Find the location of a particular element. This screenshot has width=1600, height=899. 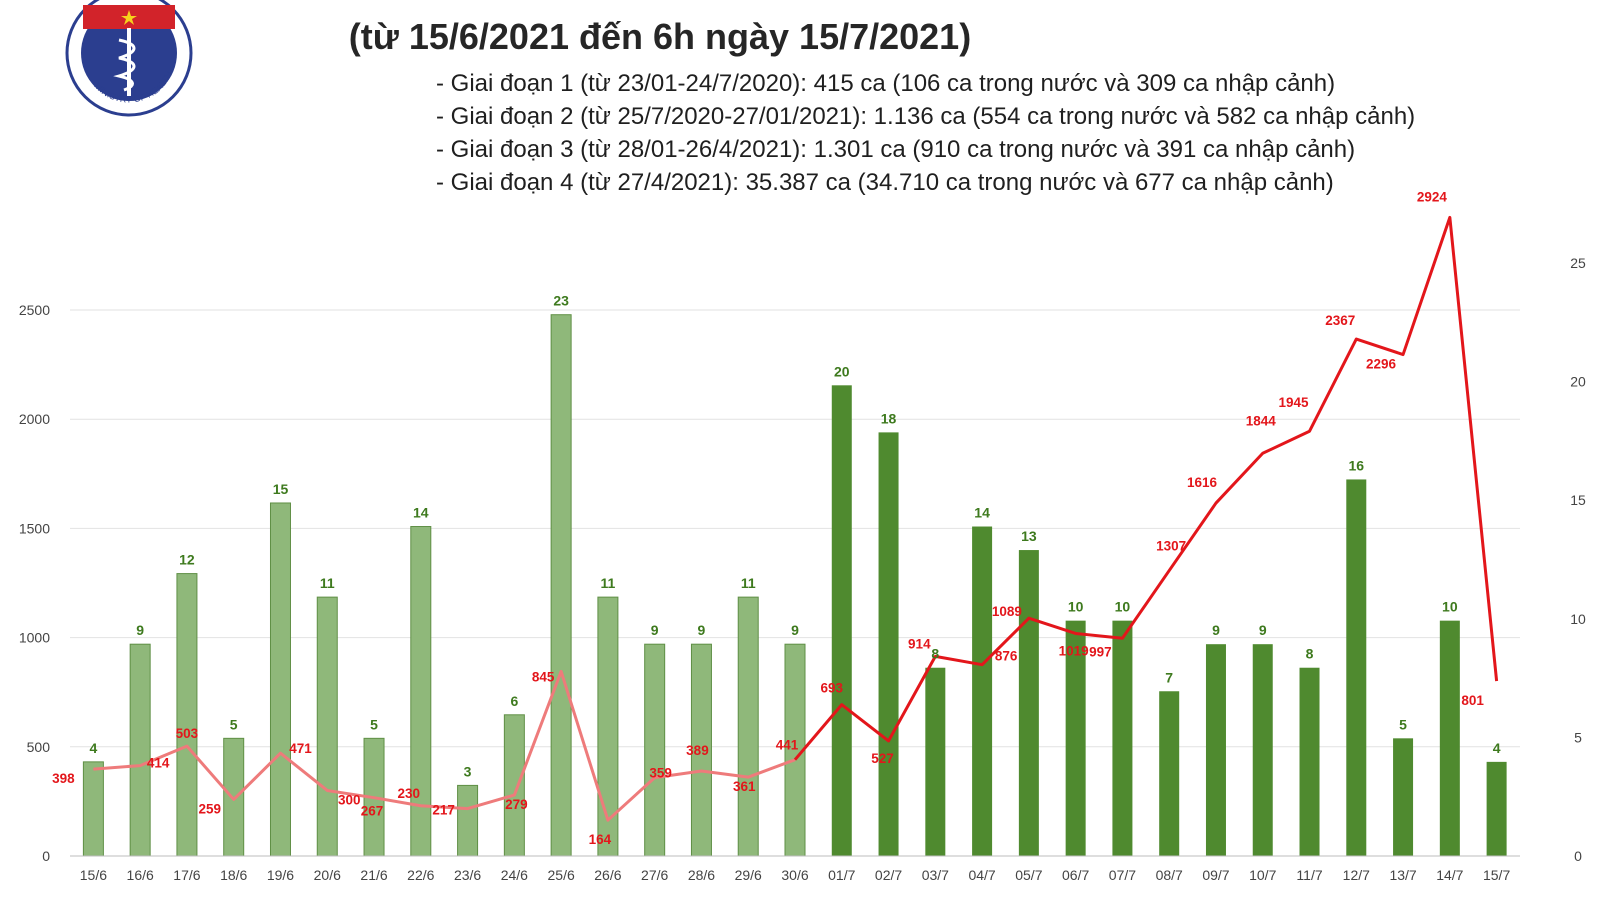

x-axis-category-label: 13/7 is located at coordinates (1402, 875).